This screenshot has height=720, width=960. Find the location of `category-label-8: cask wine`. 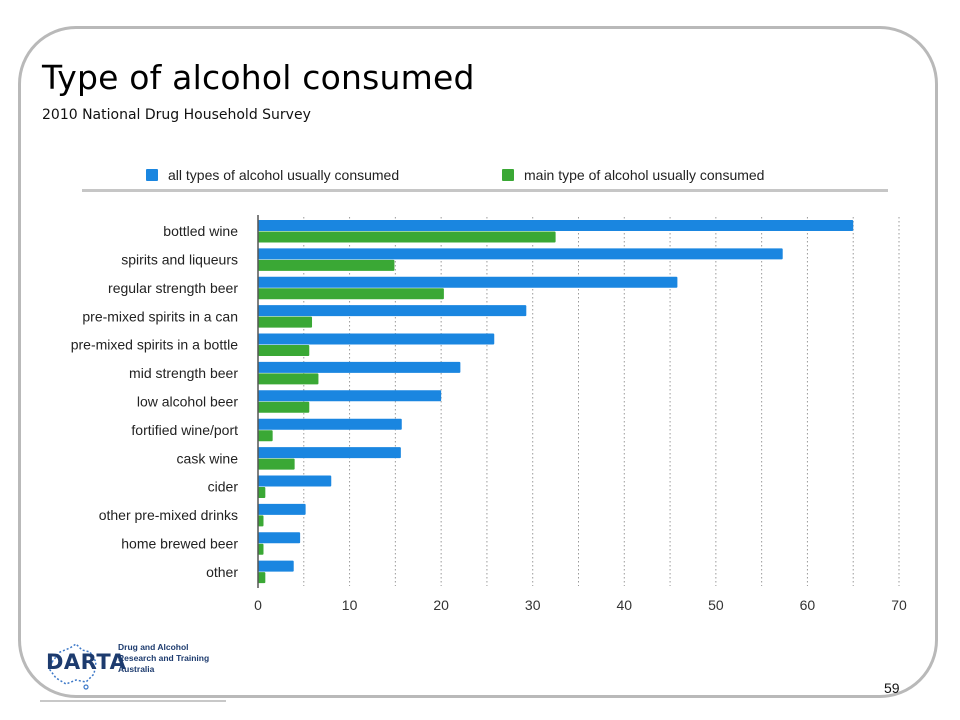

category-label-8: cask wine is located at coordinates (208, 458).